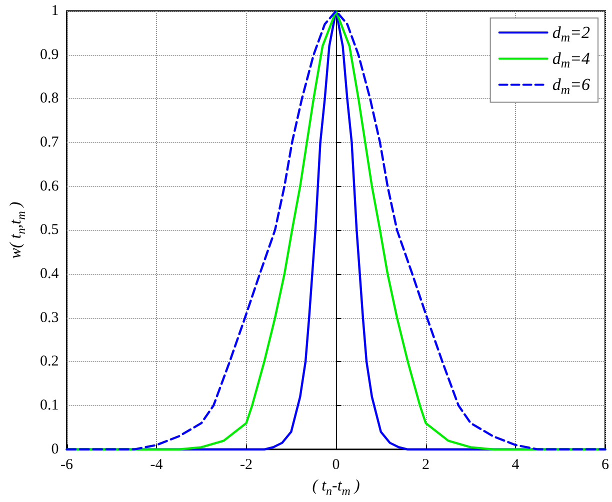 This screenshot has height=502, width=612. Describe the element at coordinates (55, 11) in the screenshot. I see `y-tick-label: 1` at that location.